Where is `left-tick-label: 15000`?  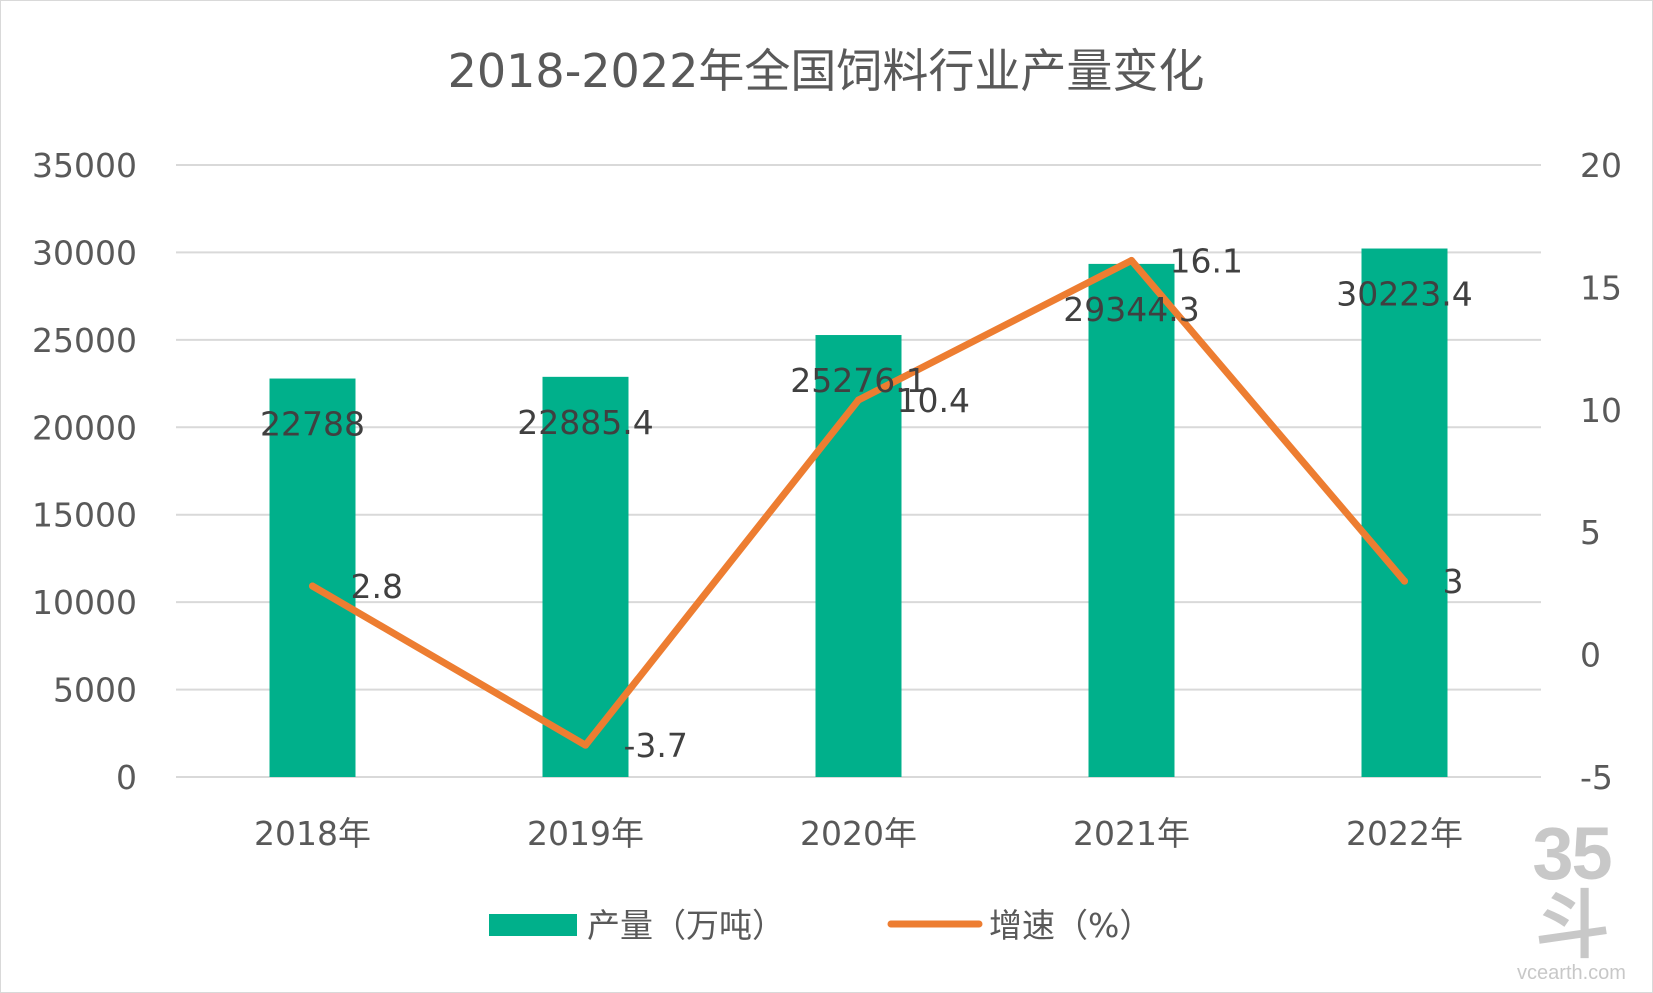
left-tick-label: 15000 is located at coordinates (84, 515).